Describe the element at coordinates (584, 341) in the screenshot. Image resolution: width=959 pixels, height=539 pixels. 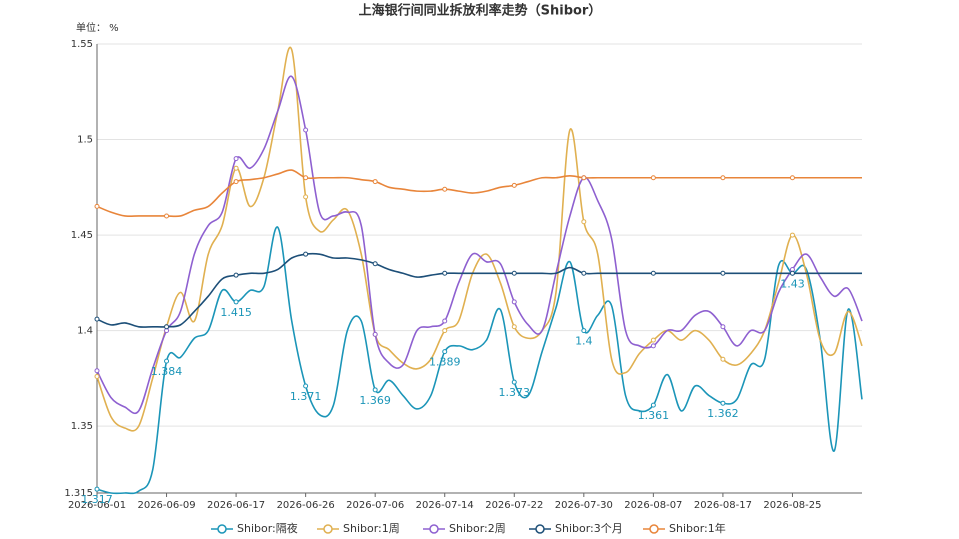
I see `data-label: 1.4` at that location.